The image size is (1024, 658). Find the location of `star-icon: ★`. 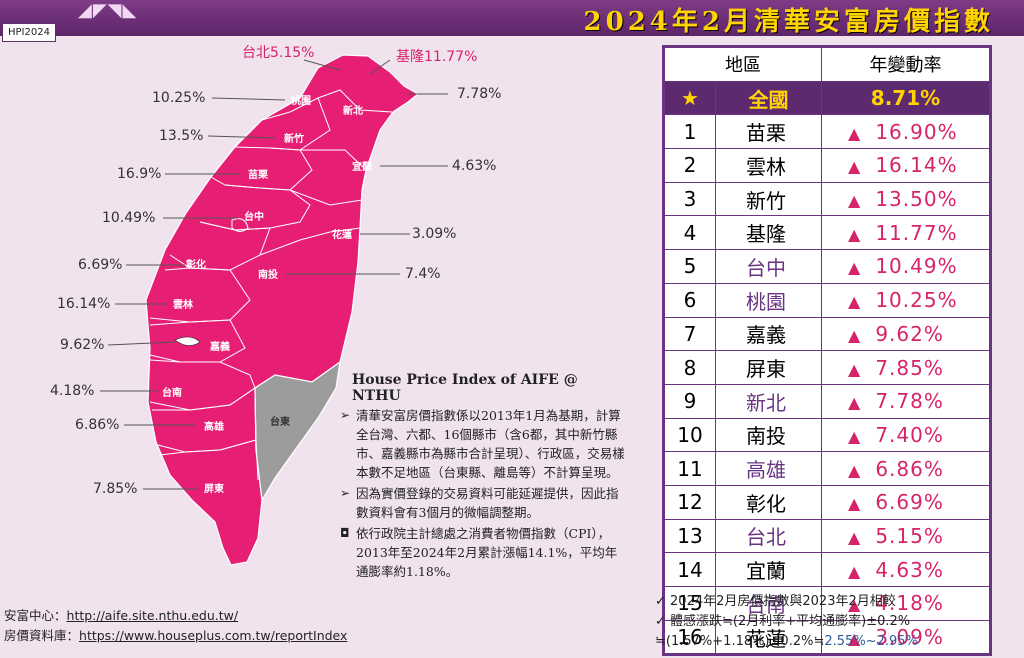

star-icon: ★ is located at coordinates (689, 98).